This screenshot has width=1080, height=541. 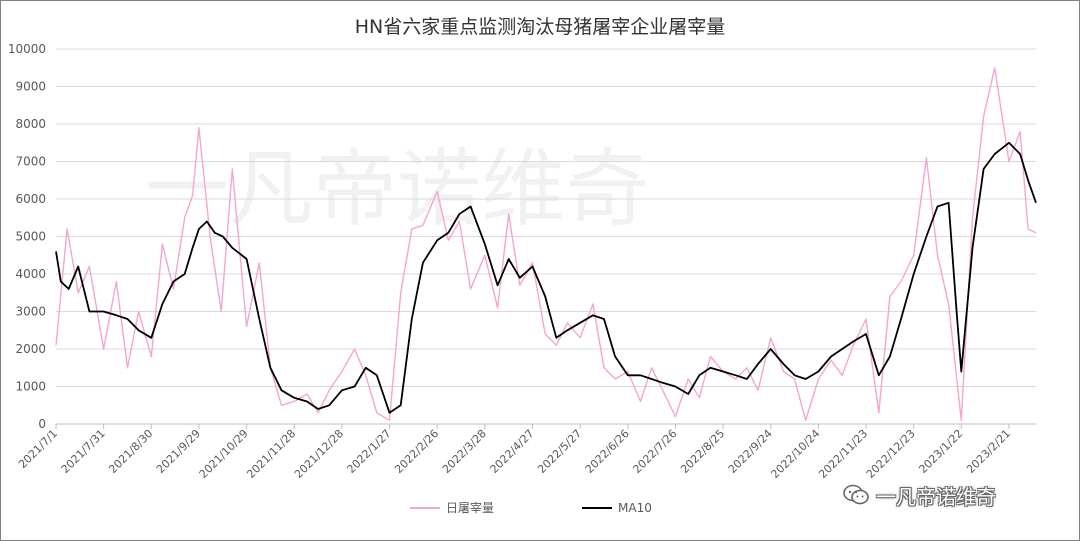 I want to click on x-tick-label: 2022/9/24, so click(x=750, y=451).